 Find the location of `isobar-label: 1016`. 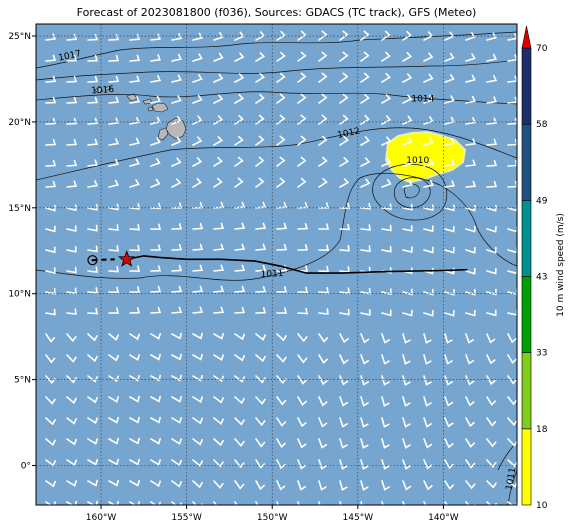

isobar-label: 1016 is located at coordinates (103, 91).